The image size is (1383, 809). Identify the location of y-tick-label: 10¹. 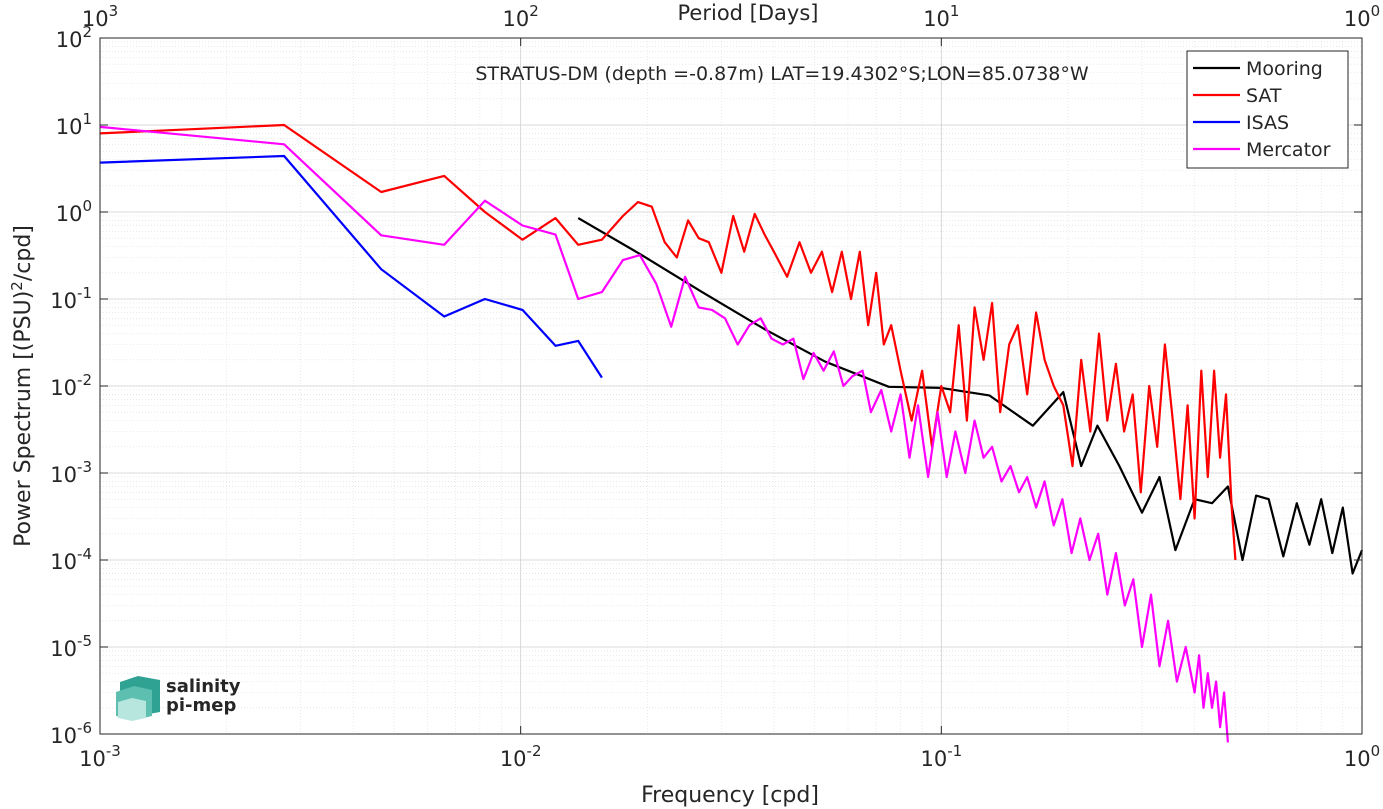
(74, 124).